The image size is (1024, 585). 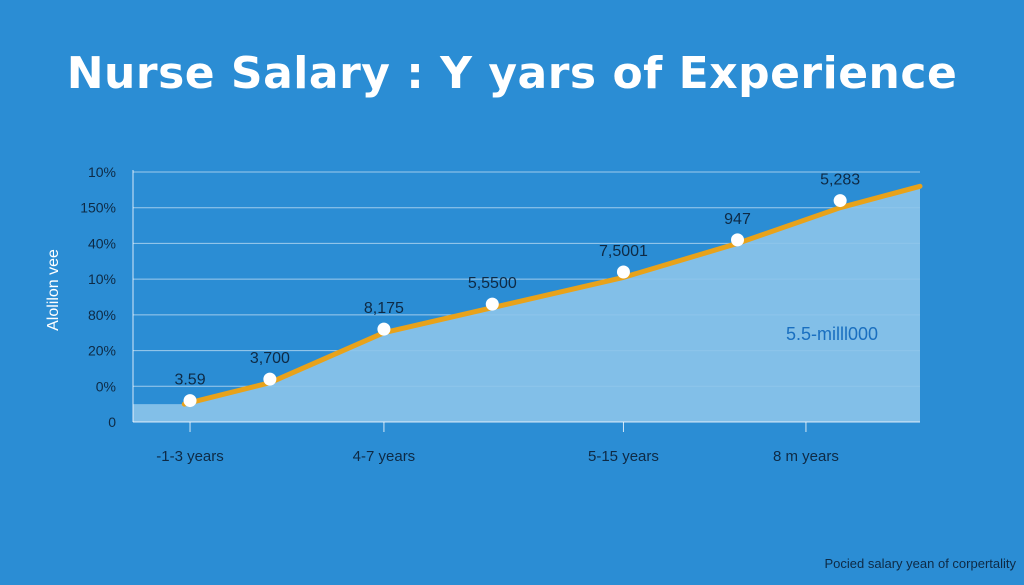 What do you see at coordinates (98, 297) in the screenshot?
I see `y-tick-labels: 10% 150% 40% 10% 80% 20% 0% 0` at bounding box center [98, 297].